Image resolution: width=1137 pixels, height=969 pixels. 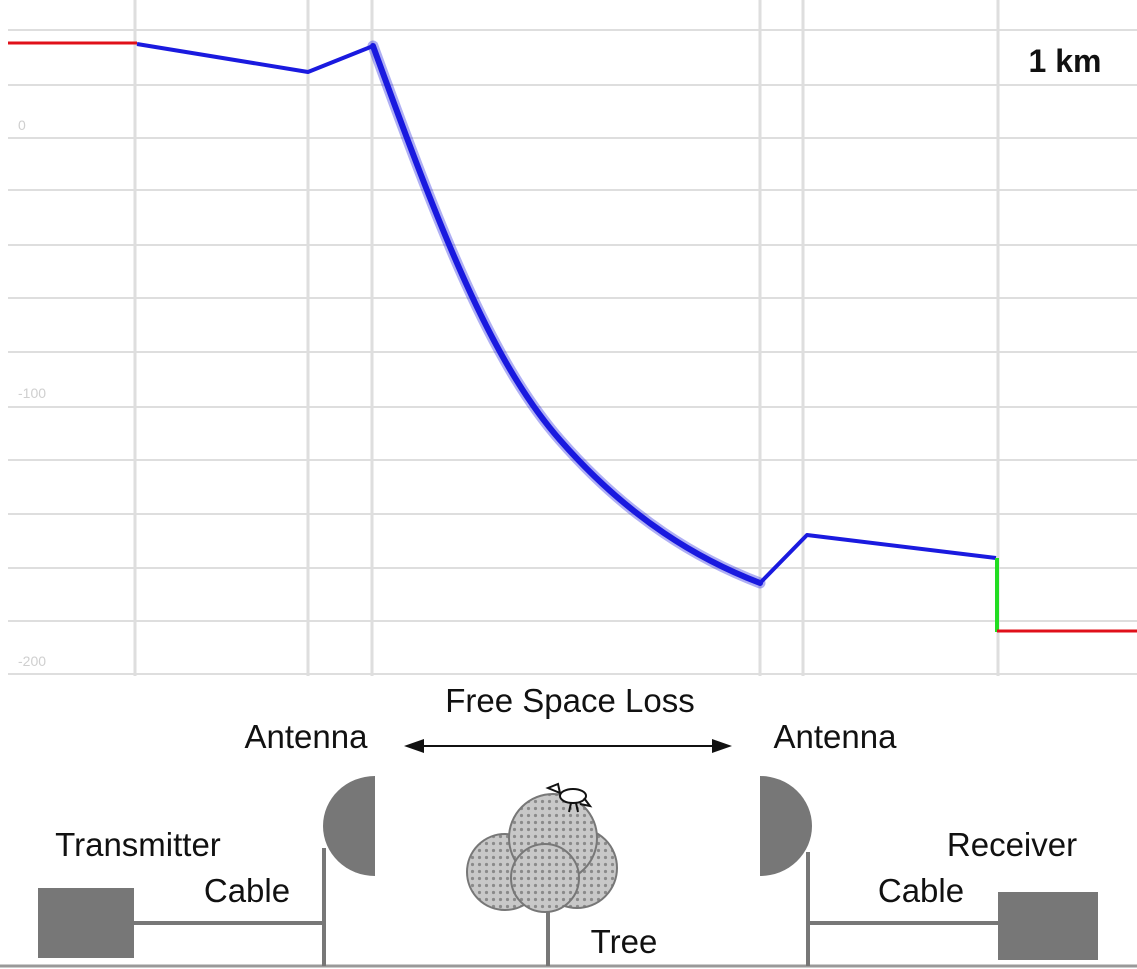 I want to click on double-arrow-icon, so click(x=568, y=746).